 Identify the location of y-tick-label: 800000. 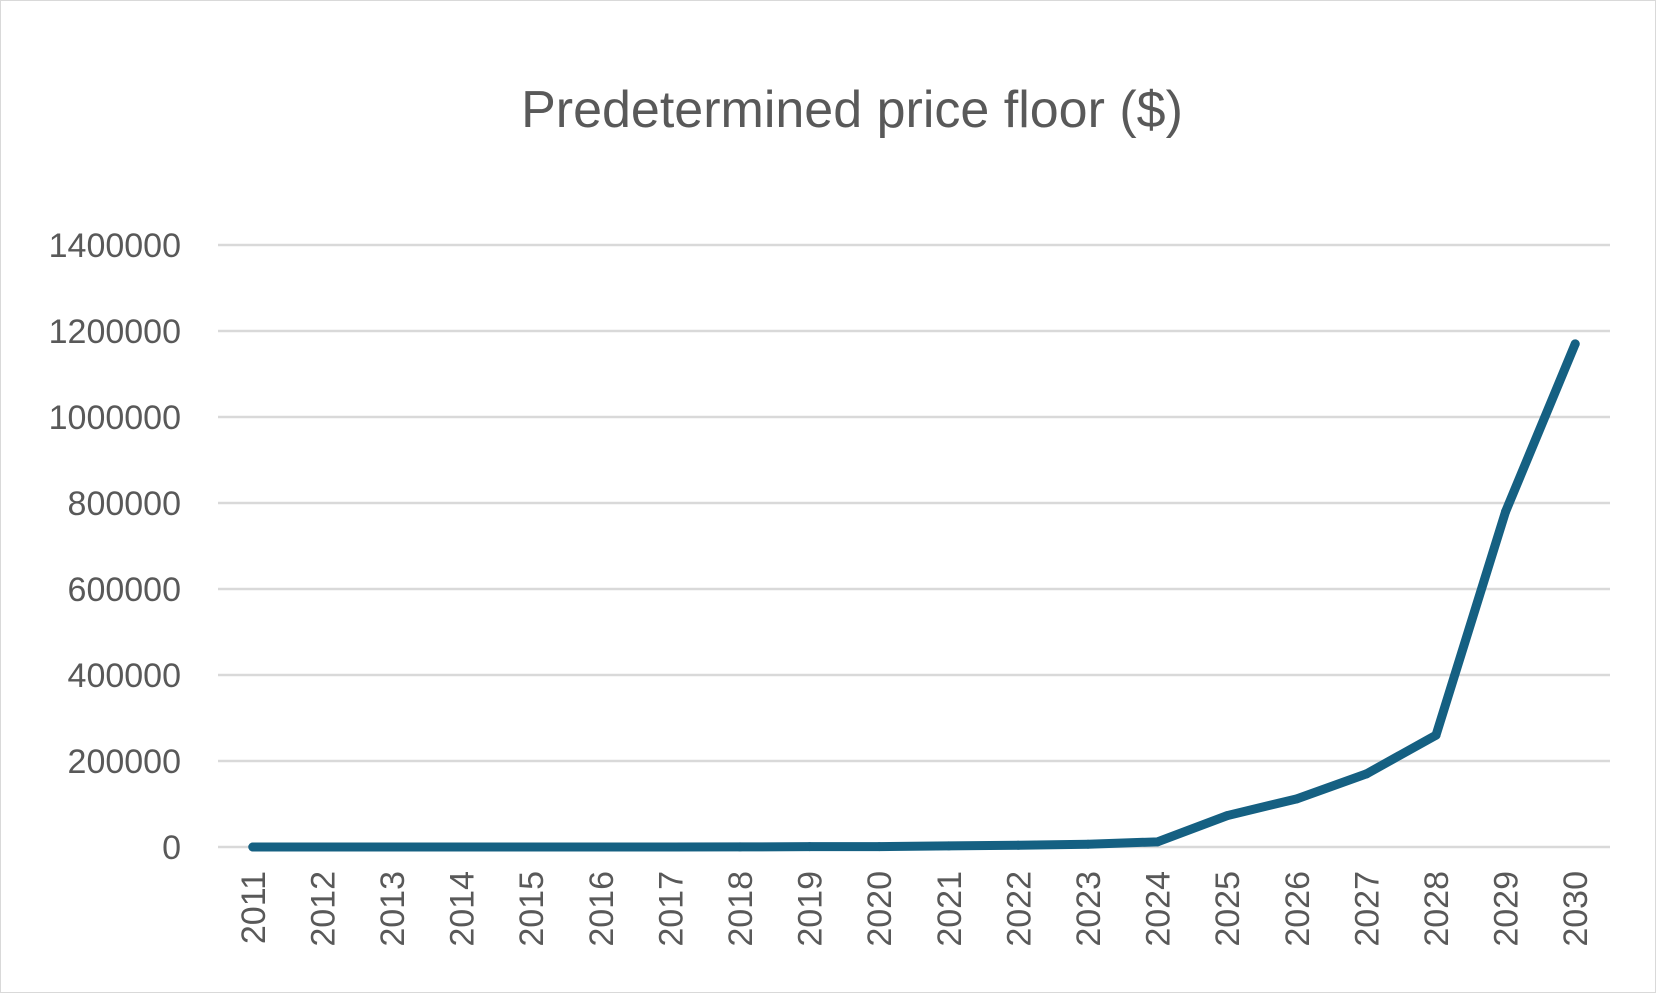
(124, 504).